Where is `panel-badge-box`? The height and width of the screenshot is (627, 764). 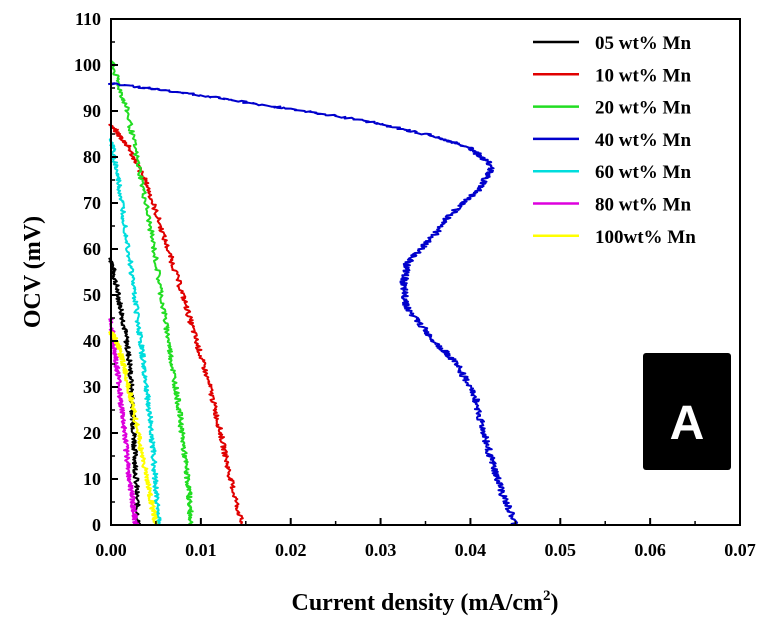 panel-badge-box is located at coordinates (687, 411).